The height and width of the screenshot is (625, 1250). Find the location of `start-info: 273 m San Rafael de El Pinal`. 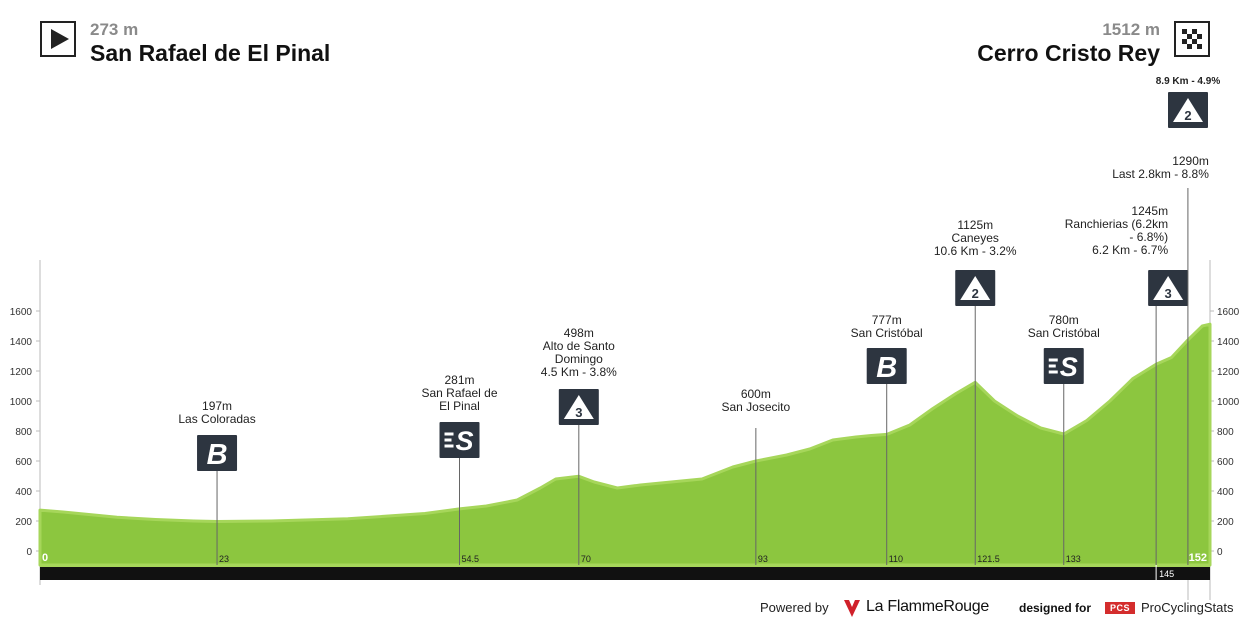

start-info: 273 m San Rafael de El Pinal is located at coordinates (210, 43).